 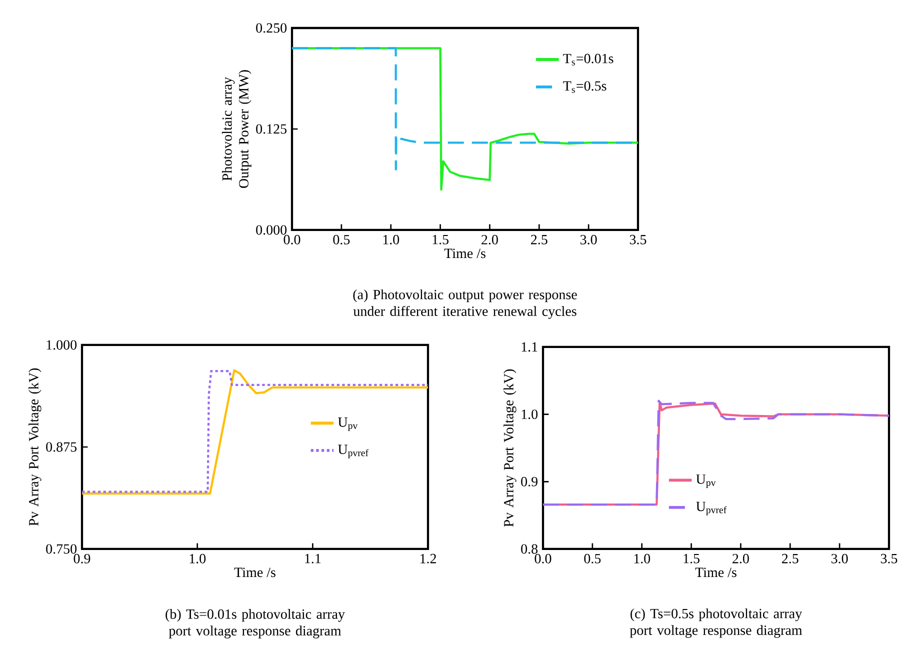 I want to click on text: (c) Ts=0.5s photovoltaic array port voltage response diagram, so click(x=716, y=623).